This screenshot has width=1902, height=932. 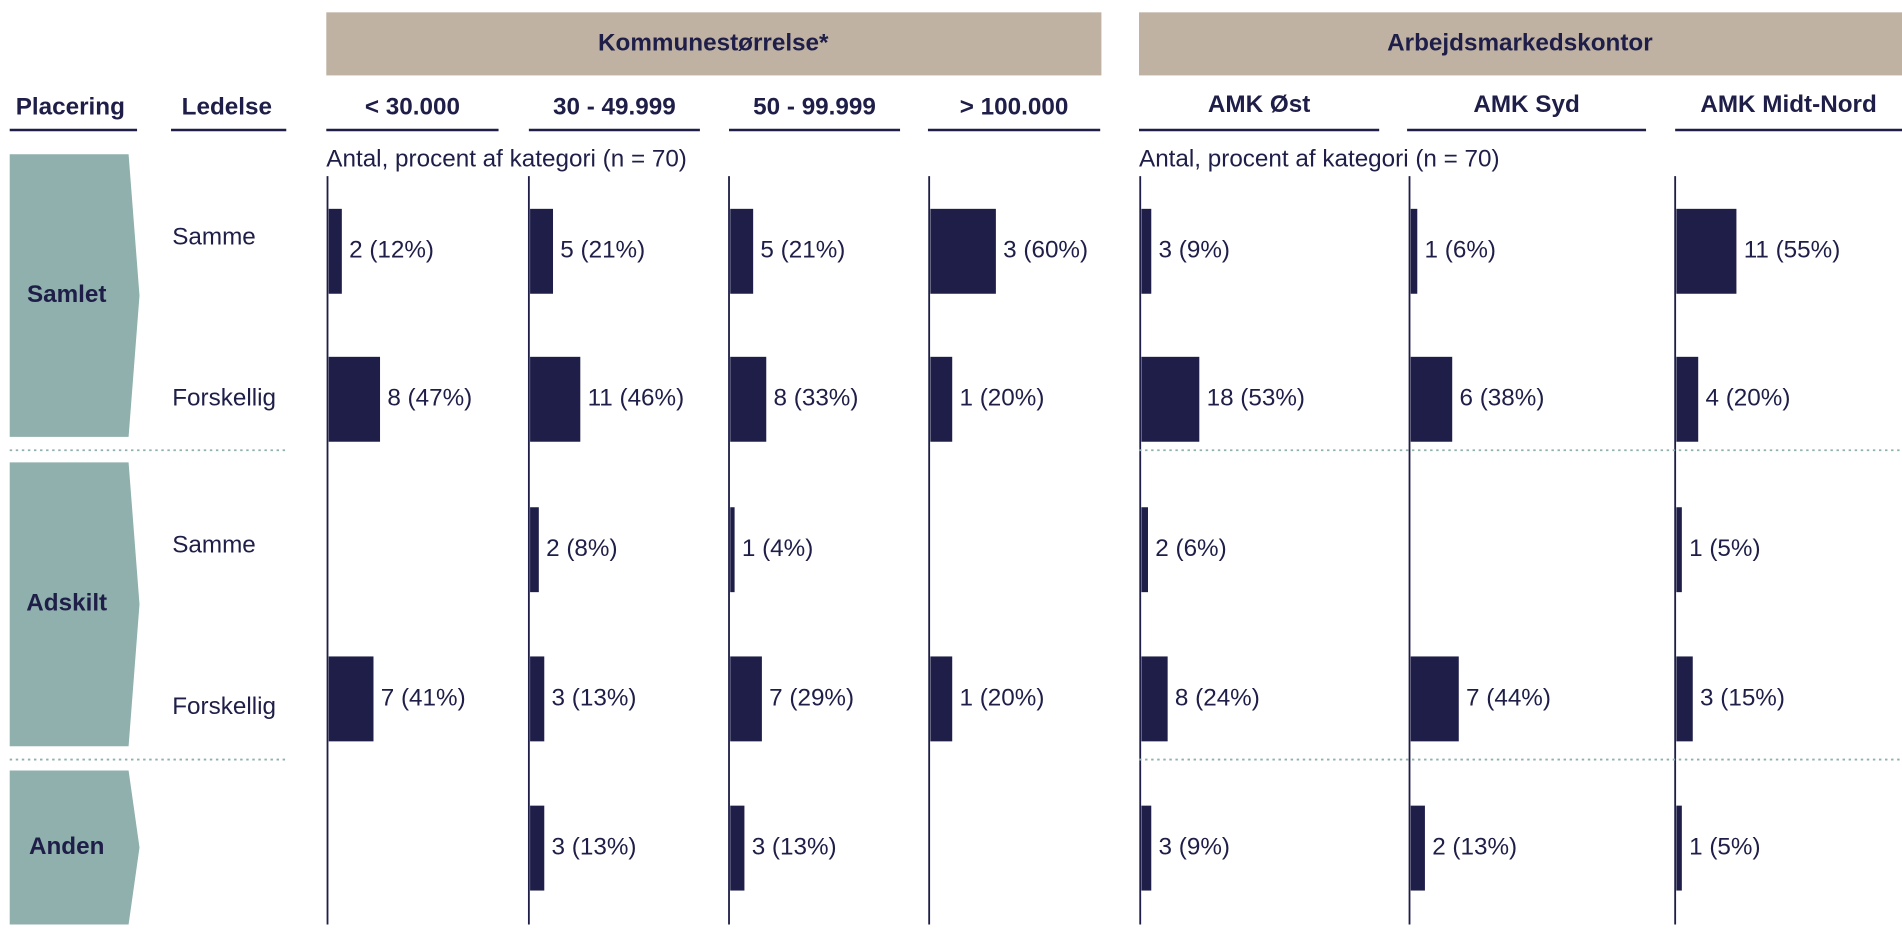 I want to click on column-header: > 100.000, so click(x=1014, y=107).